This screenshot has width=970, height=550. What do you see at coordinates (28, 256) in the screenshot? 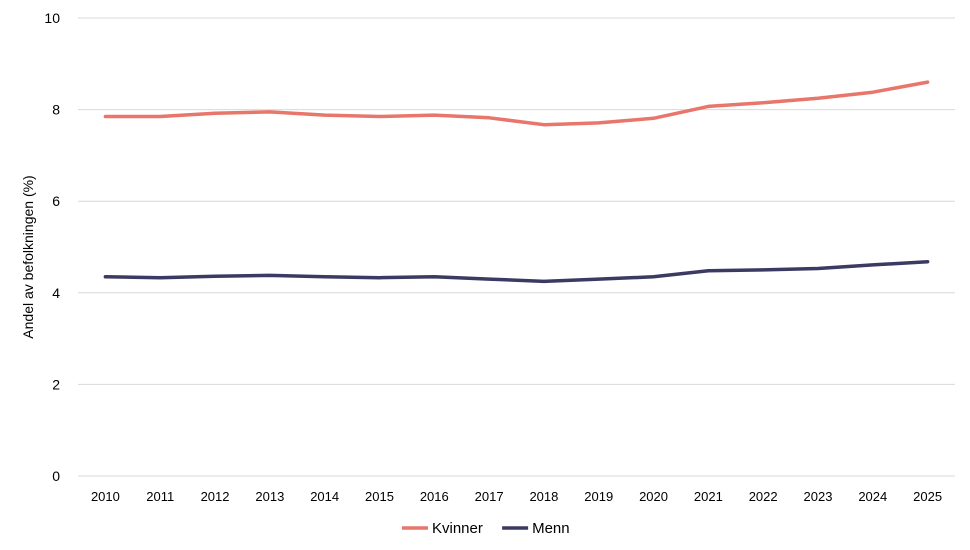
I see `y-axis-title: Andel av befolkningen (%)` at bounding box center [28, 256].